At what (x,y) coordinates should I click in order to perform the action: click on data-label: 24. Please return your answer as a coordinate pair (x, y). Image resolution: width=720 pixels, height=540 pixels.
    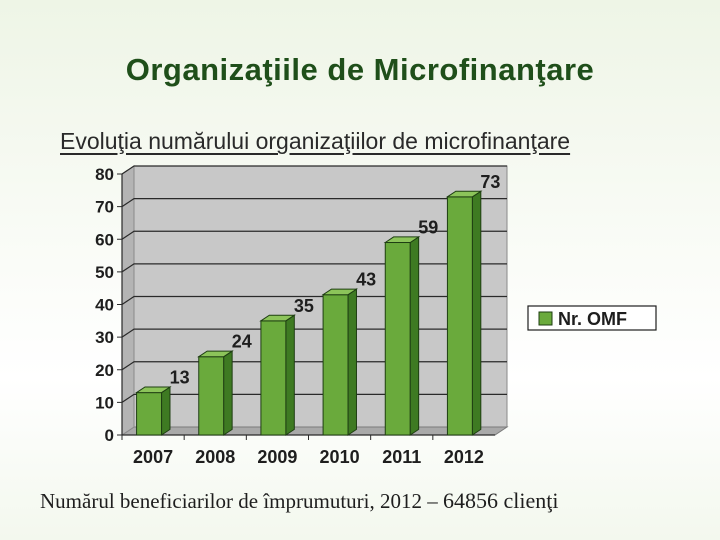
    Looking at the image, I should click on (242, 342).